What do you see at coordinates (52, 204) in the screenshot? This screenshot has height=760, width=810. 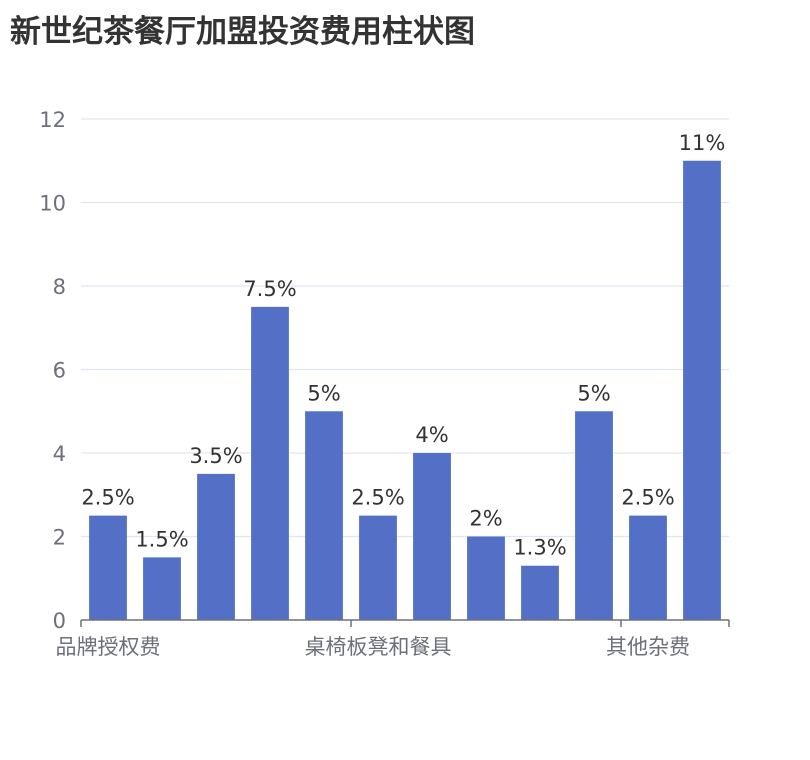 I see `y-tick-label: 10` at bounding box center [52, 204].